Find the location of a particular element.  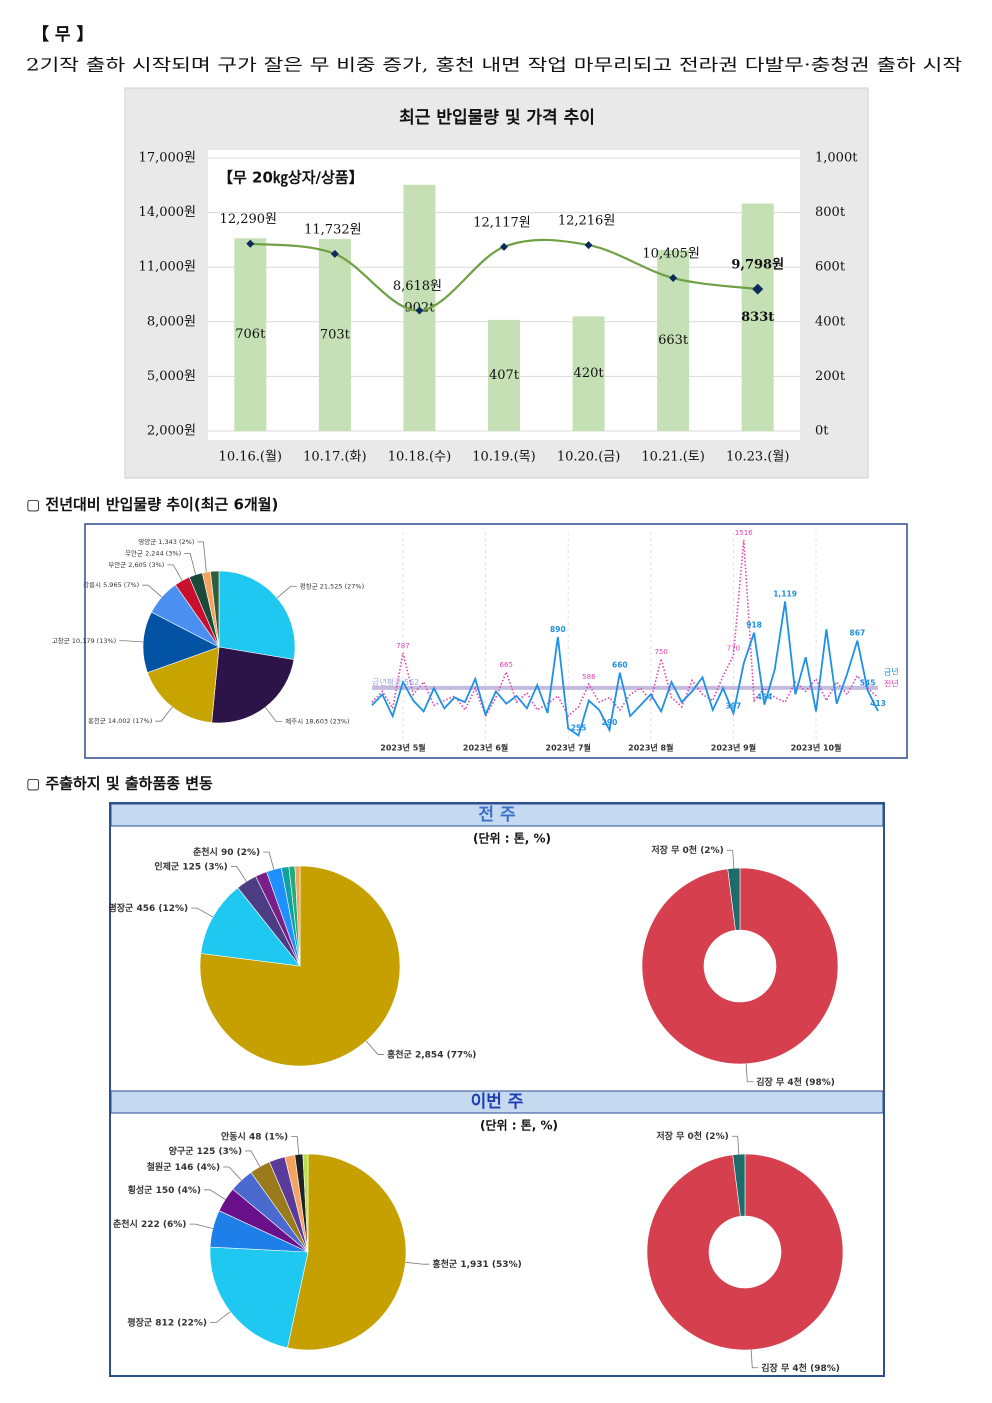

legend-label: 금년 is located at coordinates (891, 672).